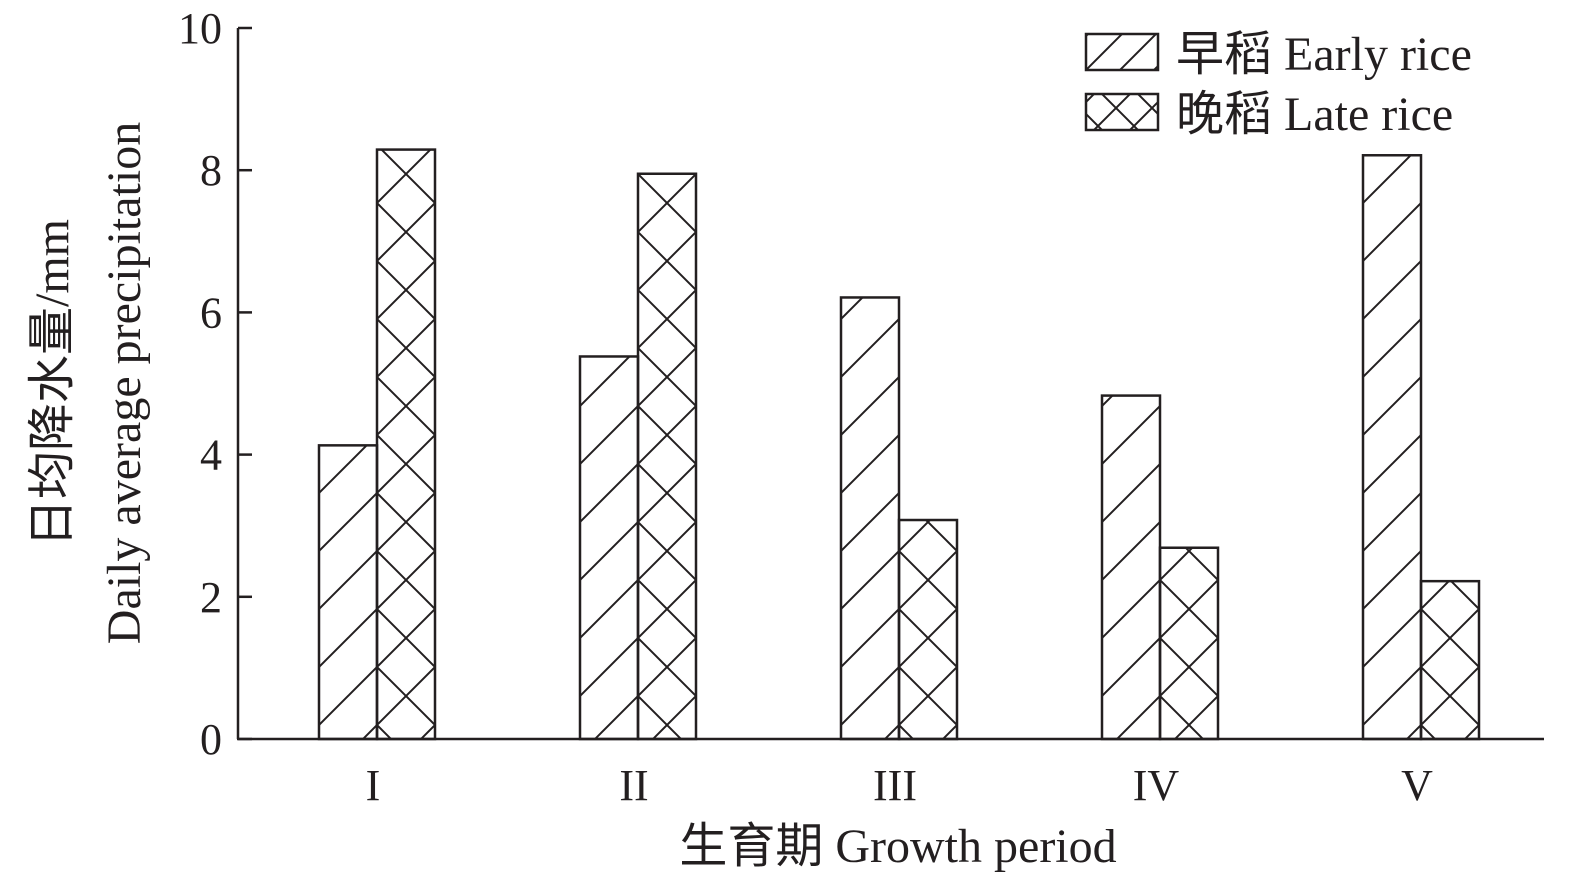 This screenshot has height=886, width=1575. What do you see at coordinates (1131, 567) in the screenshot?
I see `bar-early-rice-IV` at bounding box center [1131, 567].